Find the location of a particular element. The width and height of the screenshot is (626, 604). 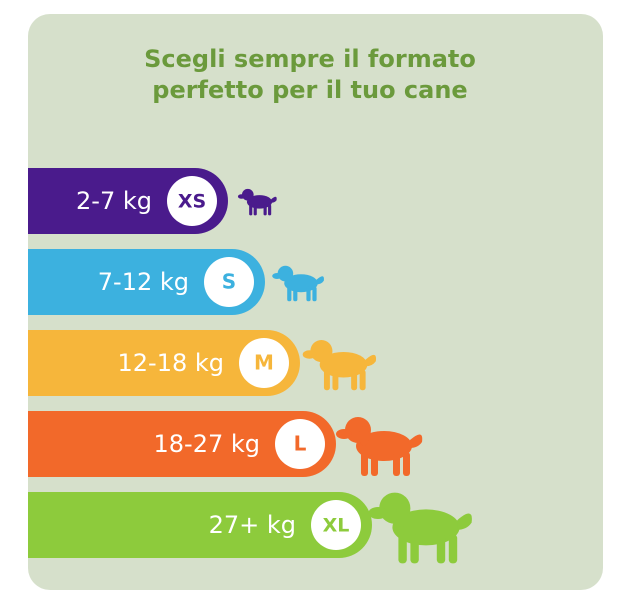

size-label: XS is located at coordinates (192, 202).